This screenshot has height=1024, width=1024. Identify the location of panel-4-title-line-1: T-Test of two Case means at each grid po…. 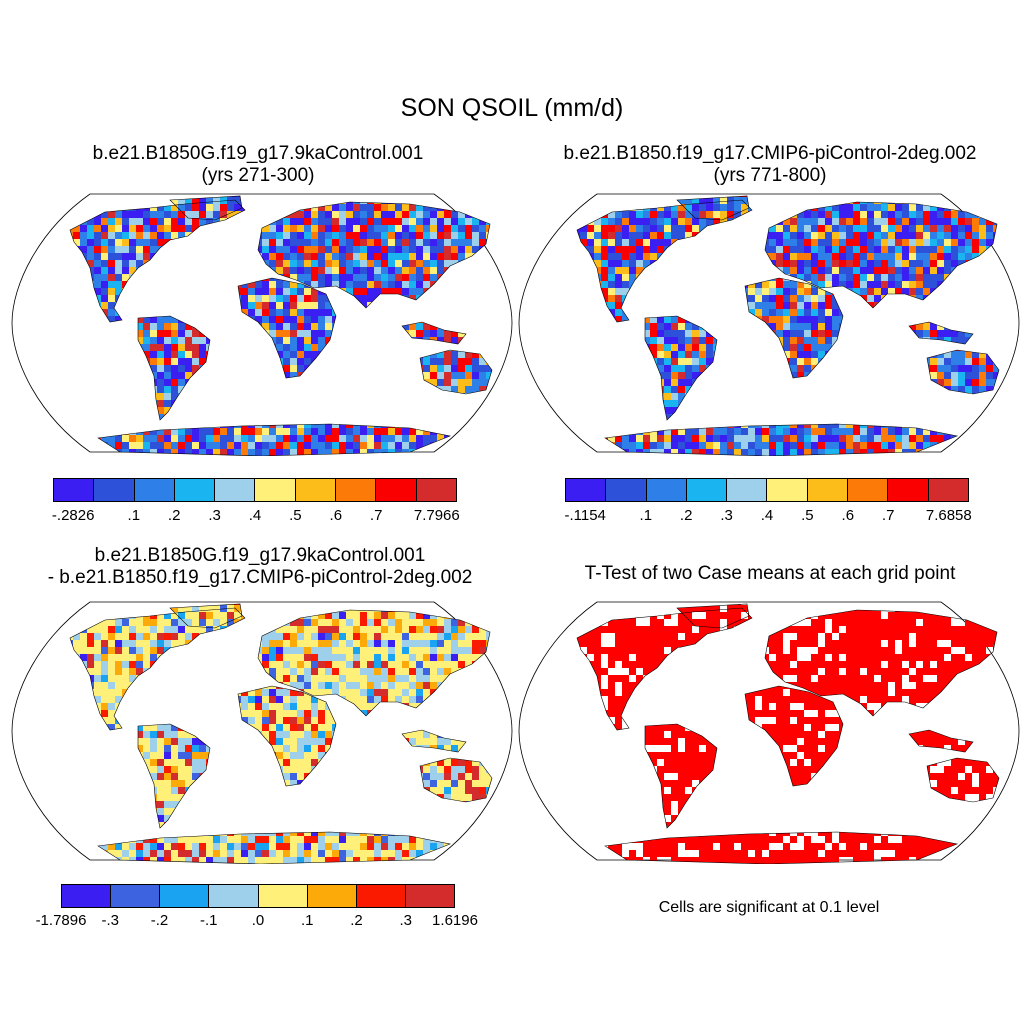
(770, 573).